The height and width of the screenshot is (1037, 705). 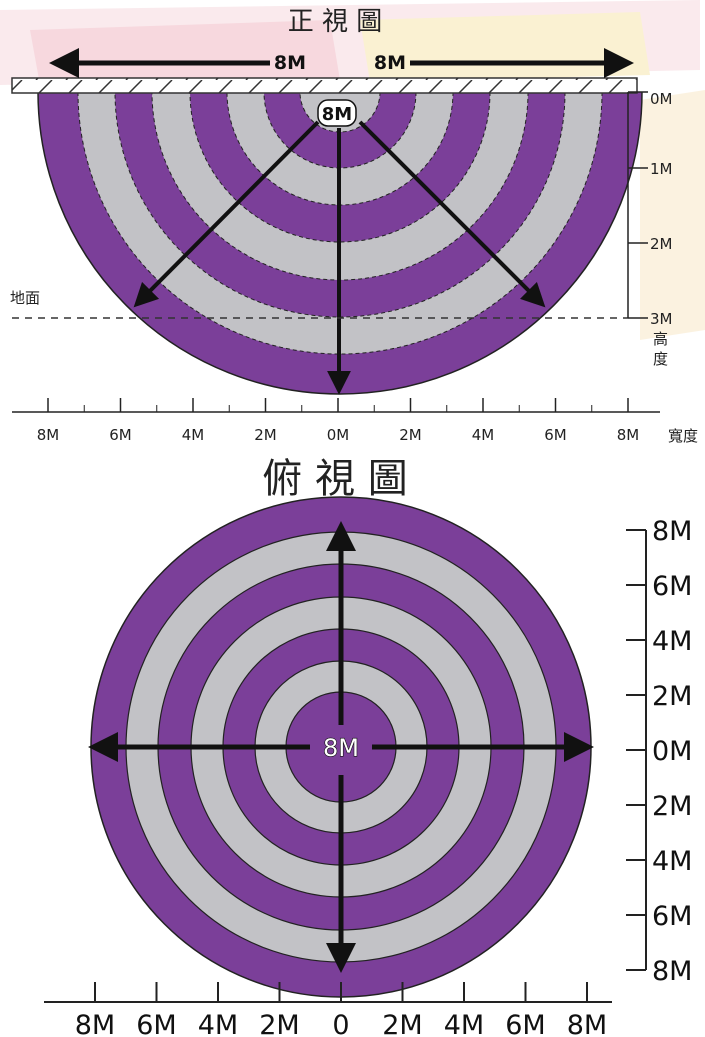 What do you see at coordinates (661, 319) in the screenshot?
I see `height-tick-label: 3M` at bounding box center [661, 319].